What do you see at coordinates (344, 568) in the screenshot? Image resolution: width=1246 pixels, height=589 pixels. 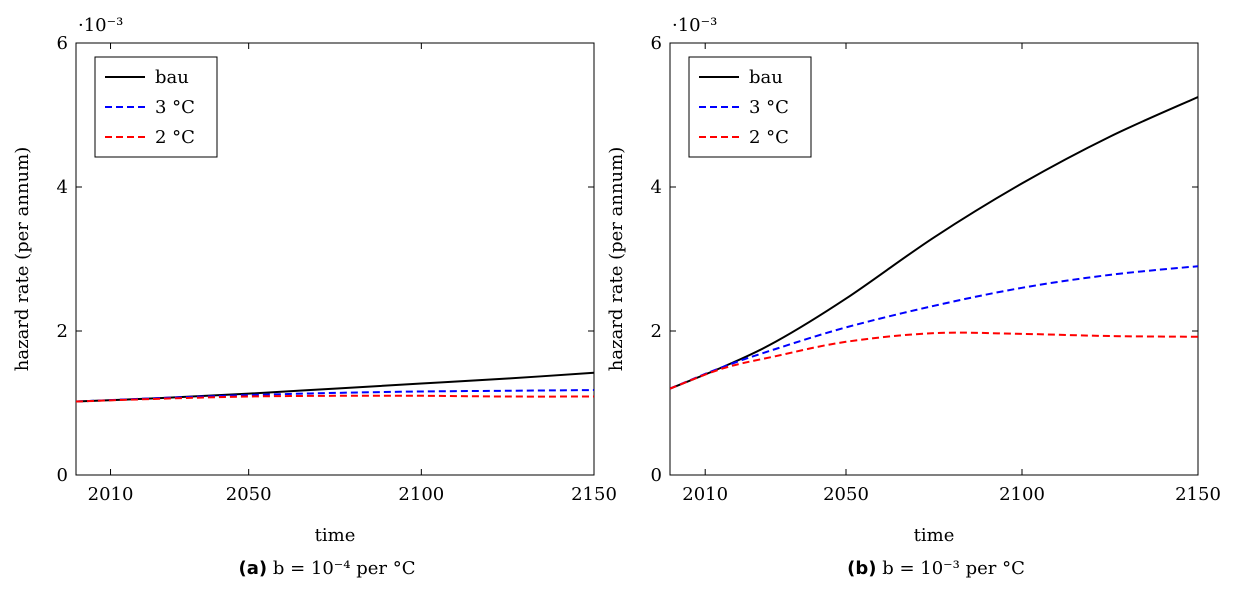 I see `caption-a-text: b = 10⁻⁴ per °C` at bounding box center [344, 568].